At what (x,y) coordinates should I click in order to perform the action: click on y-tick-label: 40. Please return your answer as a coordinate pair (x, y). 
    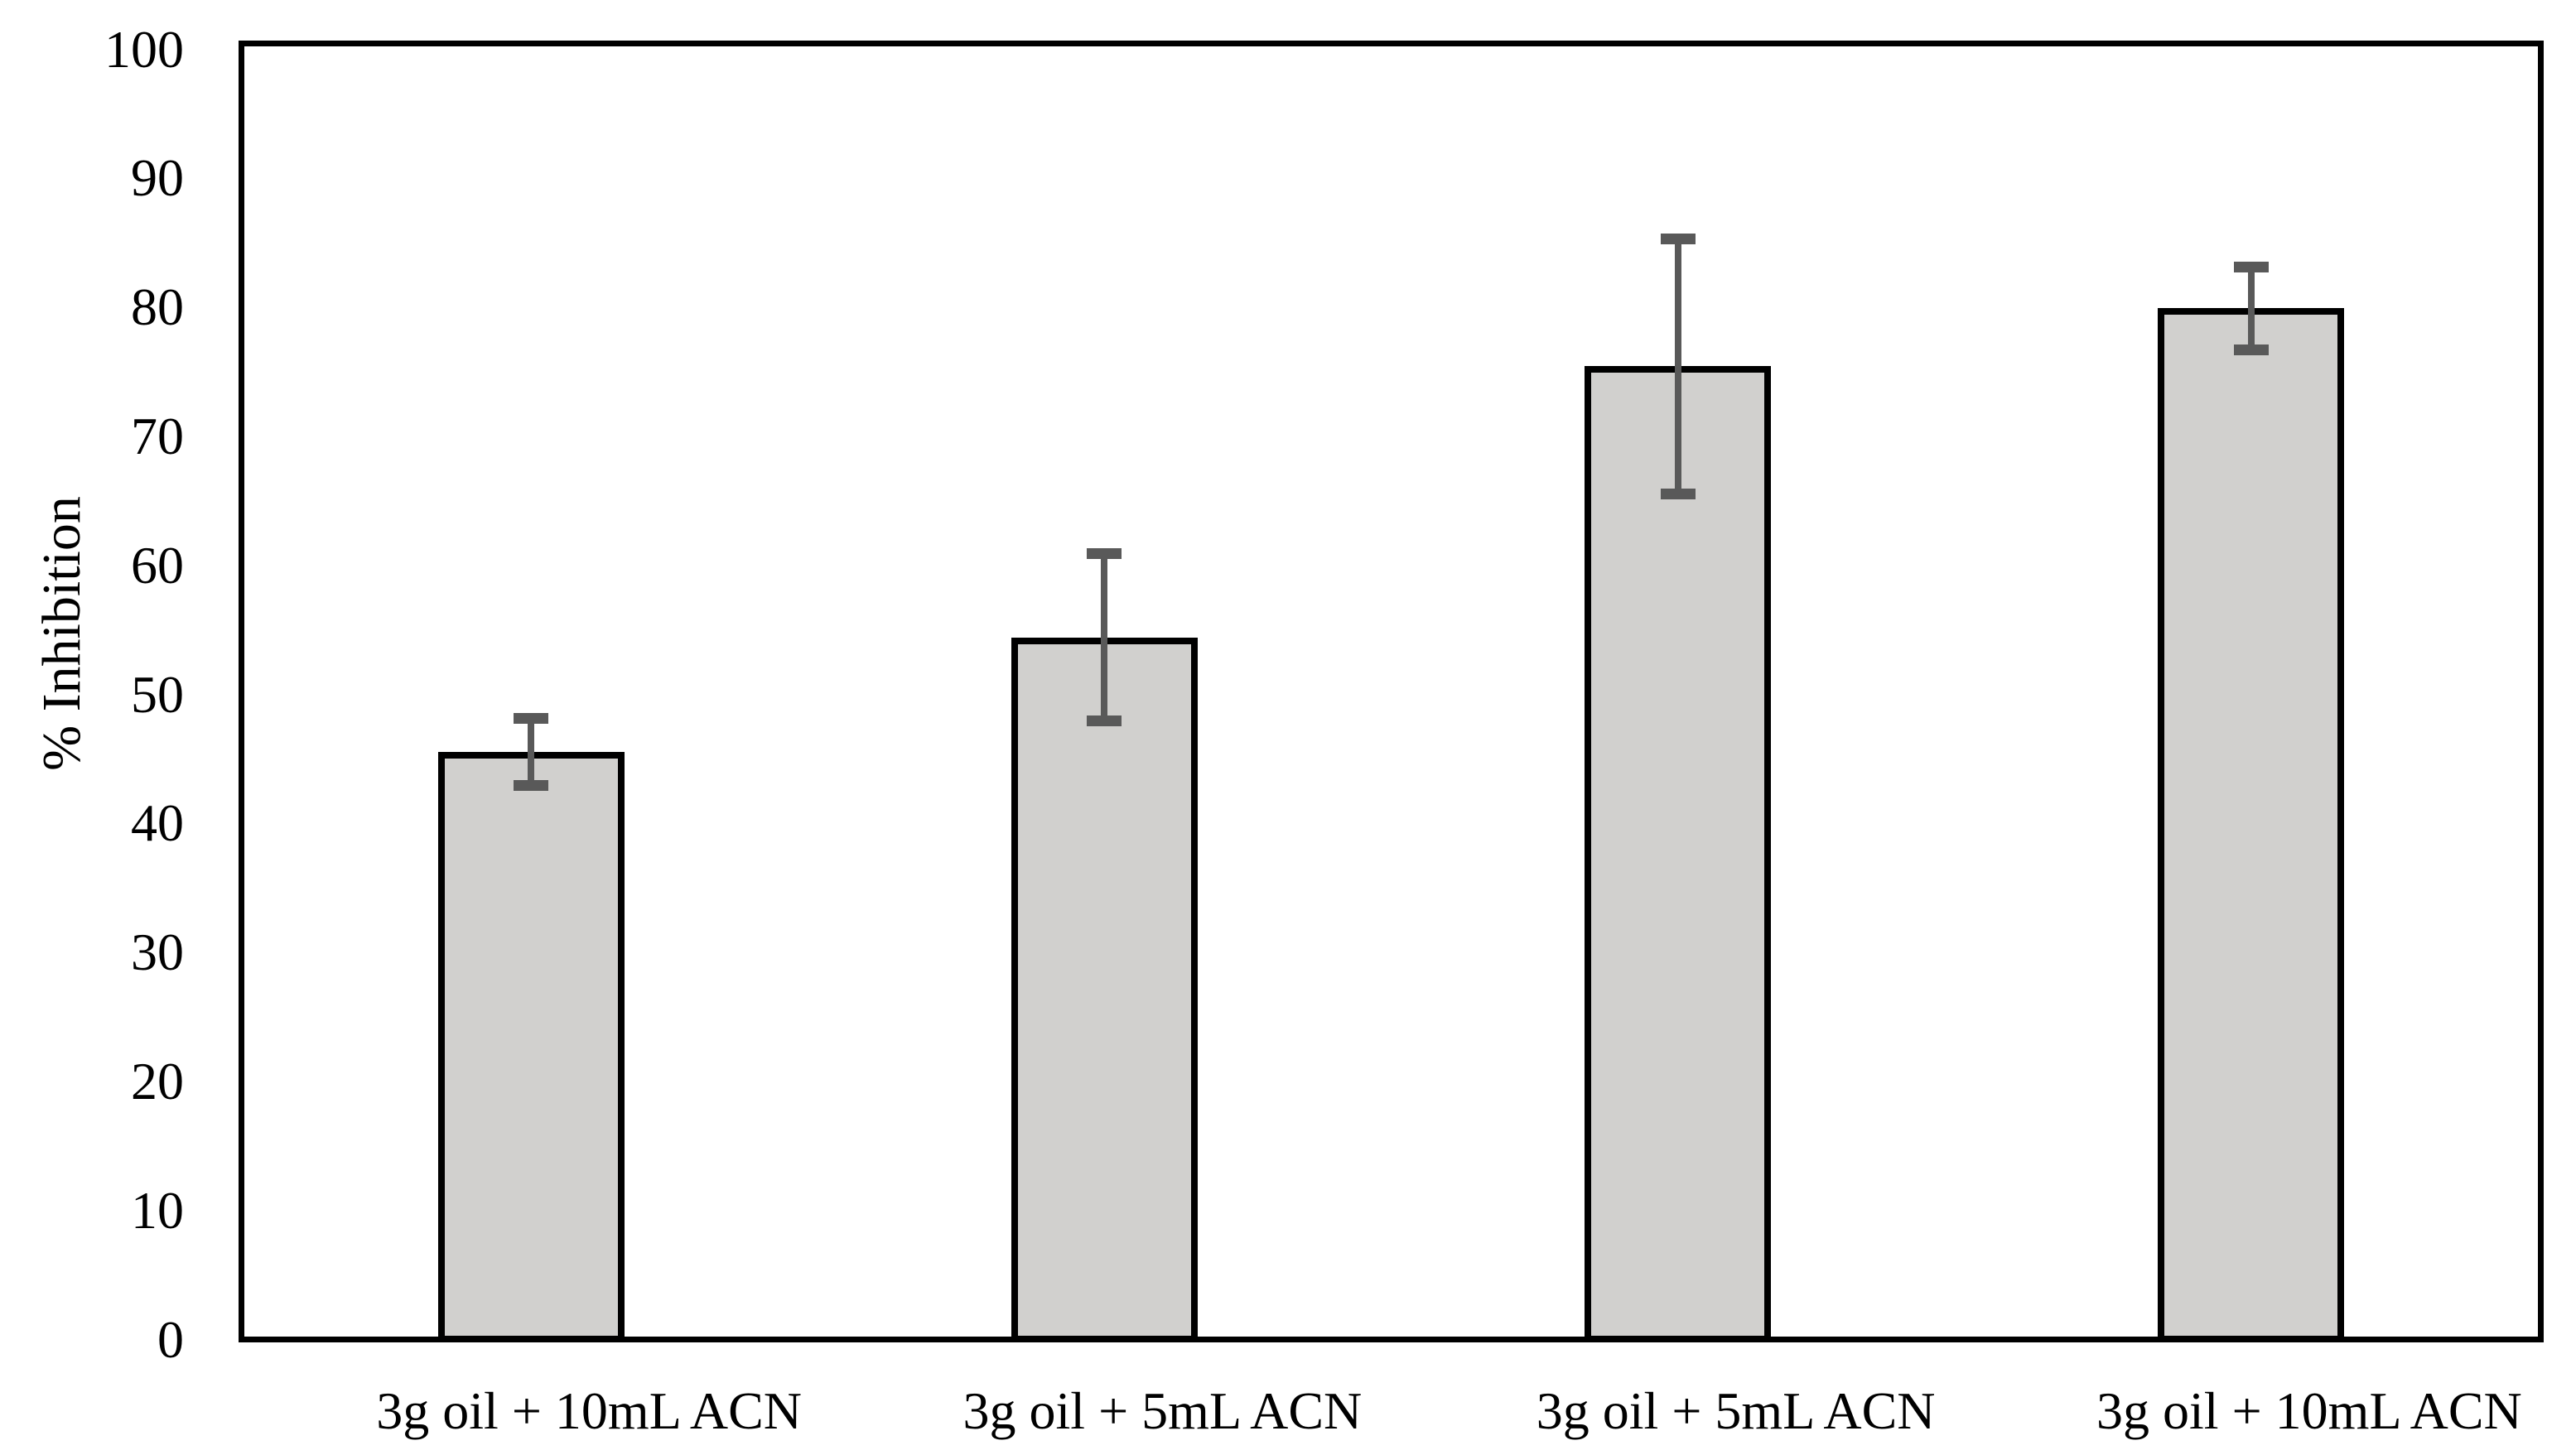
    Looking at the image, I should click on (157, 823).